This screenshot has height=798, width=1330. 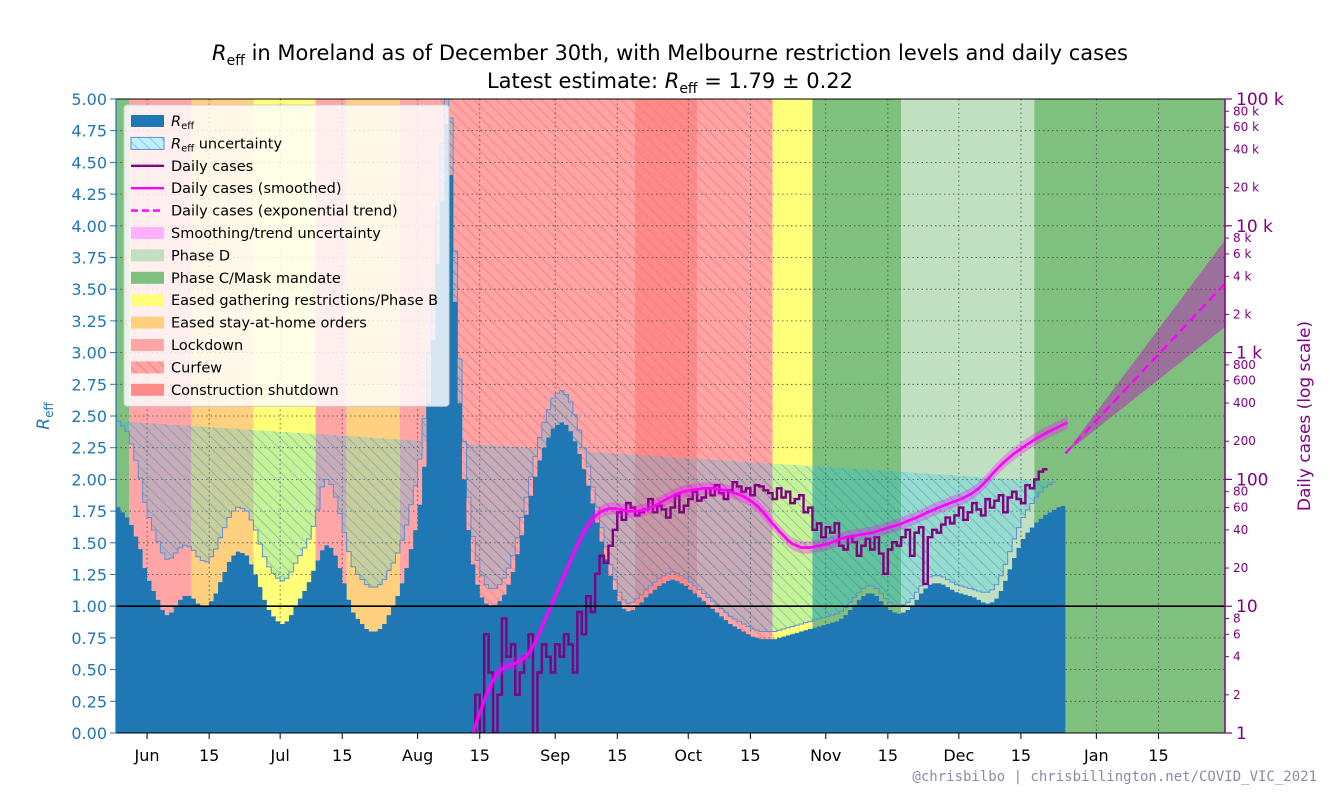 I want to click on y-right-minor-label: 8 k, so click(x=1242, y=238).